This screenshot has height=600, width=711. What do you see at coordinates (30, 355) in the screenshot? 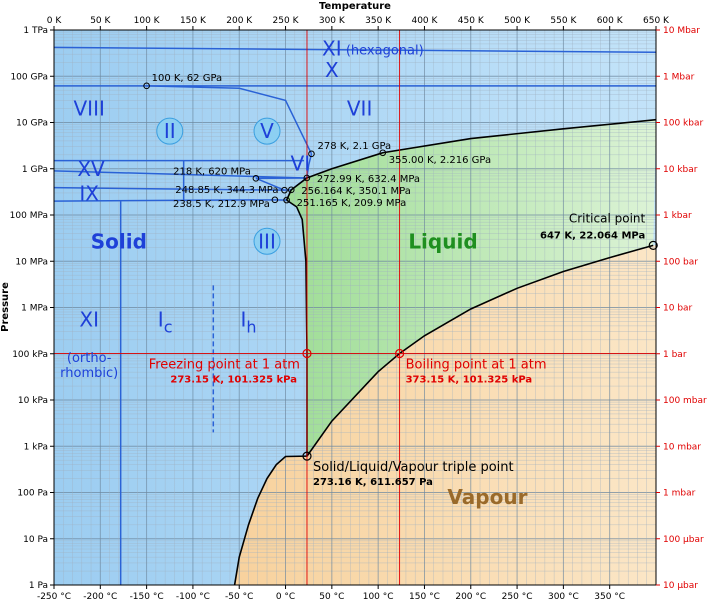
I see `left-tick-label: 100 kPa` at bounding box center [30, 355].